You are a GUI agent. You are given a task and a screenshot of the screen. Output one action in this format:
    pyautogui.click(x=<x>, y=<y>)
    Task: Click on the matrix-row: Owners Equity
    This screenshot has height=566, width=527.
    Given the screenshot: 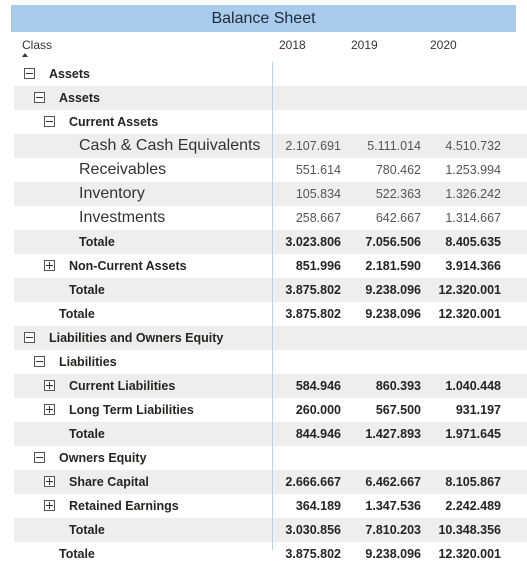 What is the action you would take?
    pyautogui.click(x=270, y=458)
    